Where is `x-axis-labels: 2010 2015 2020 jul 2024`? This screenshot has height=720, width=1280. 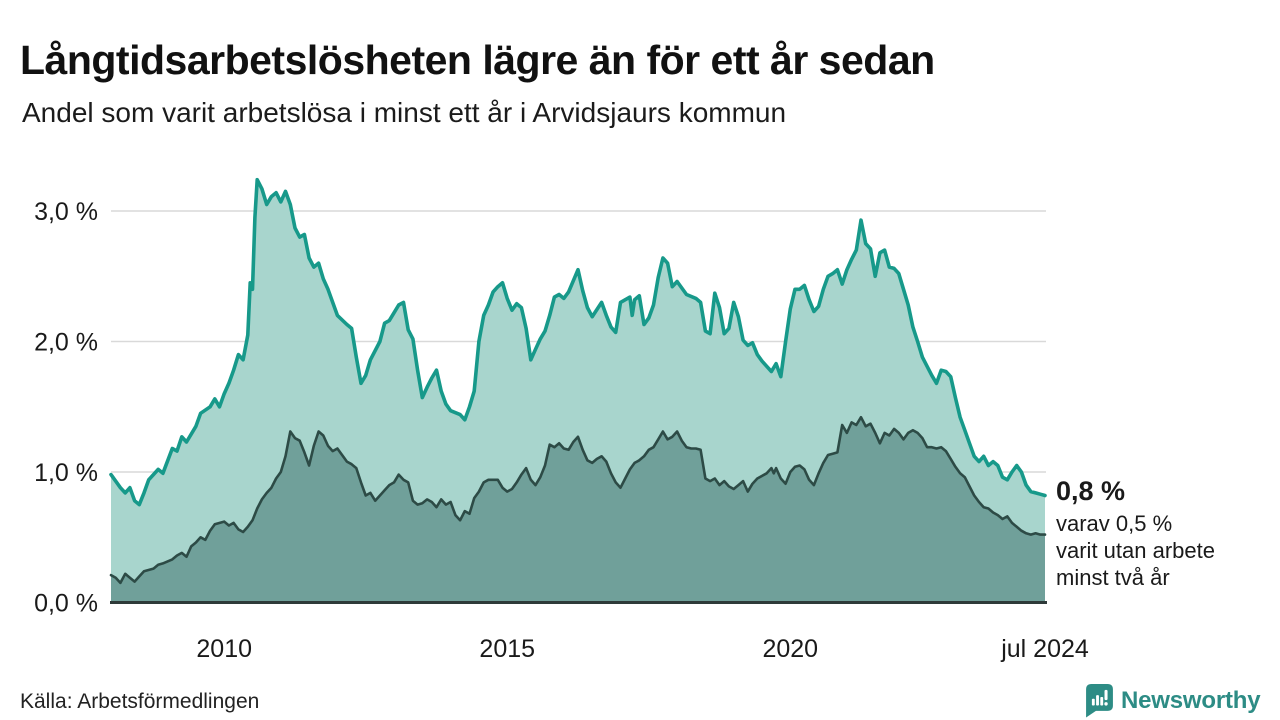 x-axis-labels: 2010 2015 2020 jul 2024 is located at coordinates (642, 649).